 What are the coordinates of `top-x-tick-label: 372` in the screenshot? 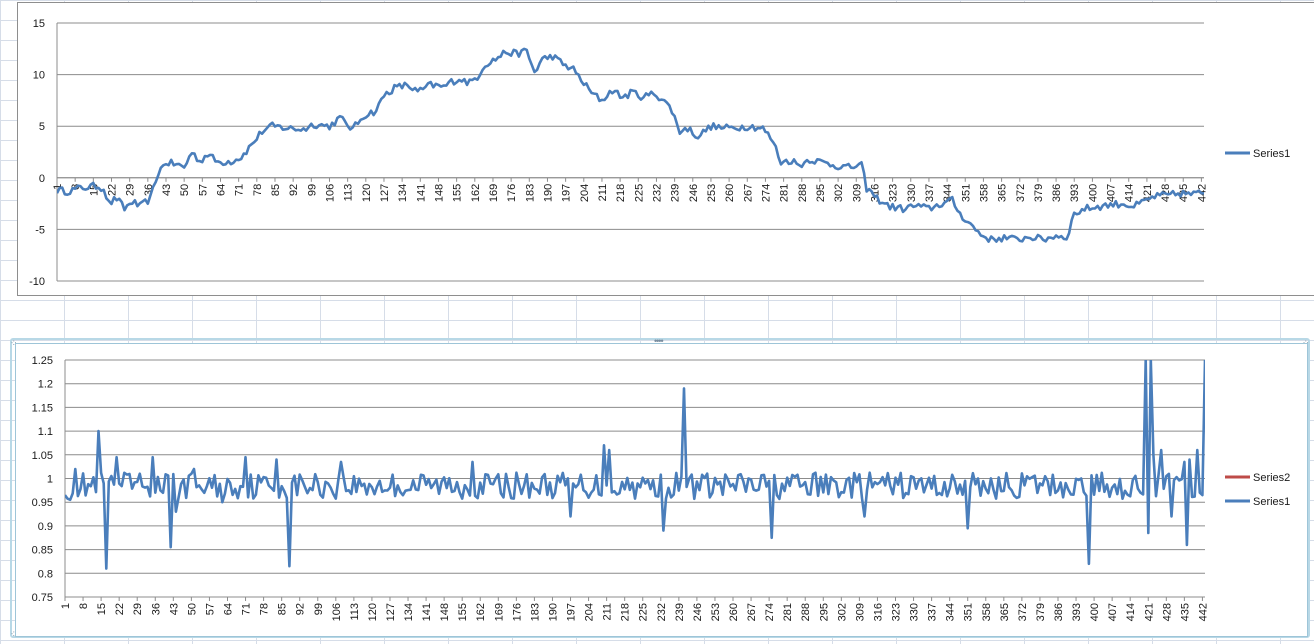 It's located at (1021, 193).